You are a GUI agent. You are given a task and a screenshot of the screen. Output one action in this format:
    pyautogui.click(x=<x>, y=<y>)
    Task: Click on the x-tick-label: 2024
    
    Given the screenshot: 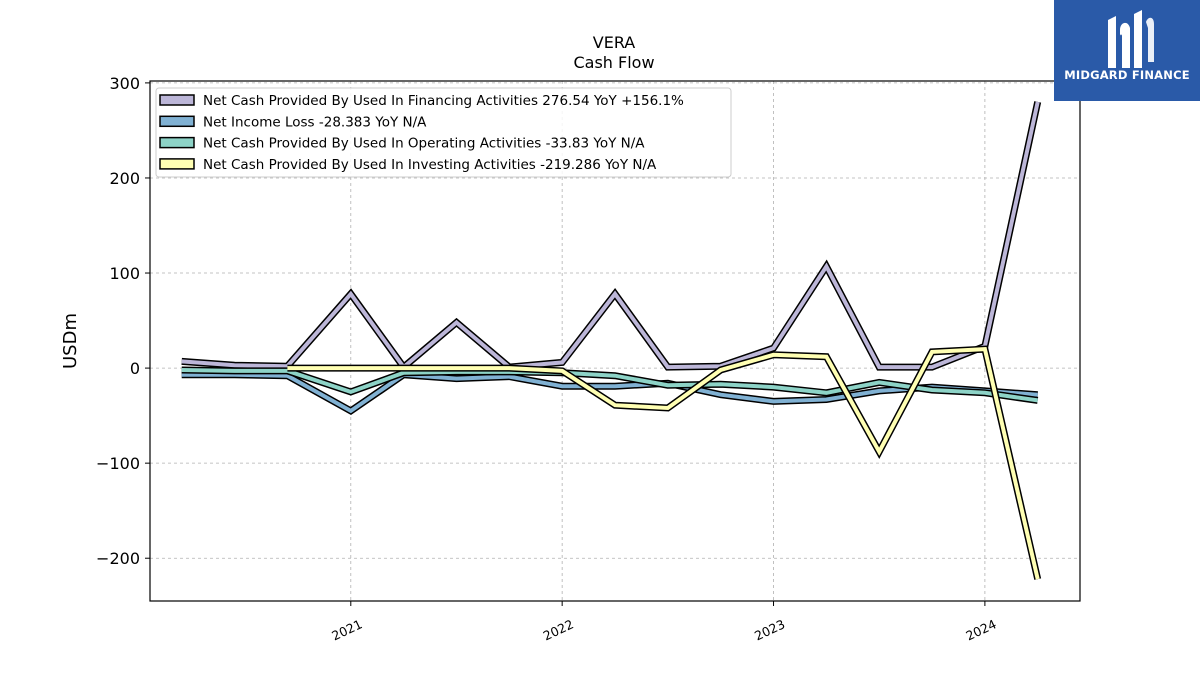 What is the action you would take?
    pyautogui.click(x=980, y=629)
    